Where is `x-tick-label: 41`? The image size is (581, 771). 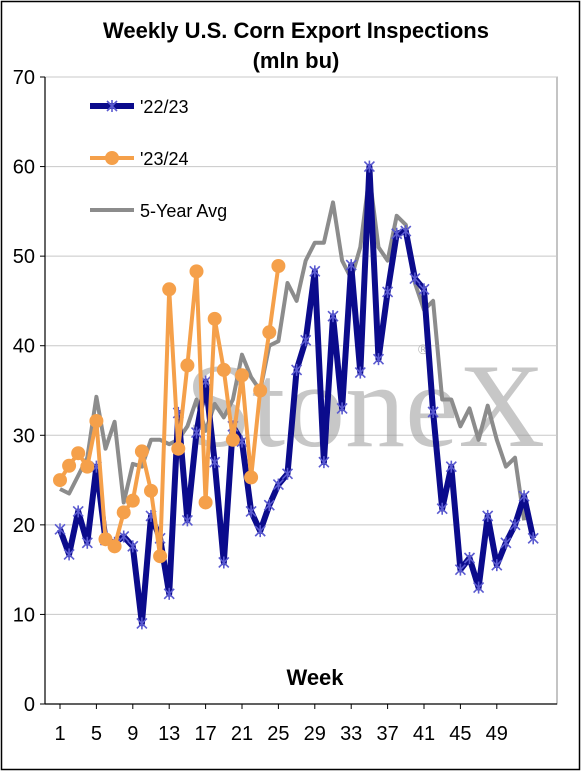
x-tick-label: 41 is located at coordinates (424, 734).